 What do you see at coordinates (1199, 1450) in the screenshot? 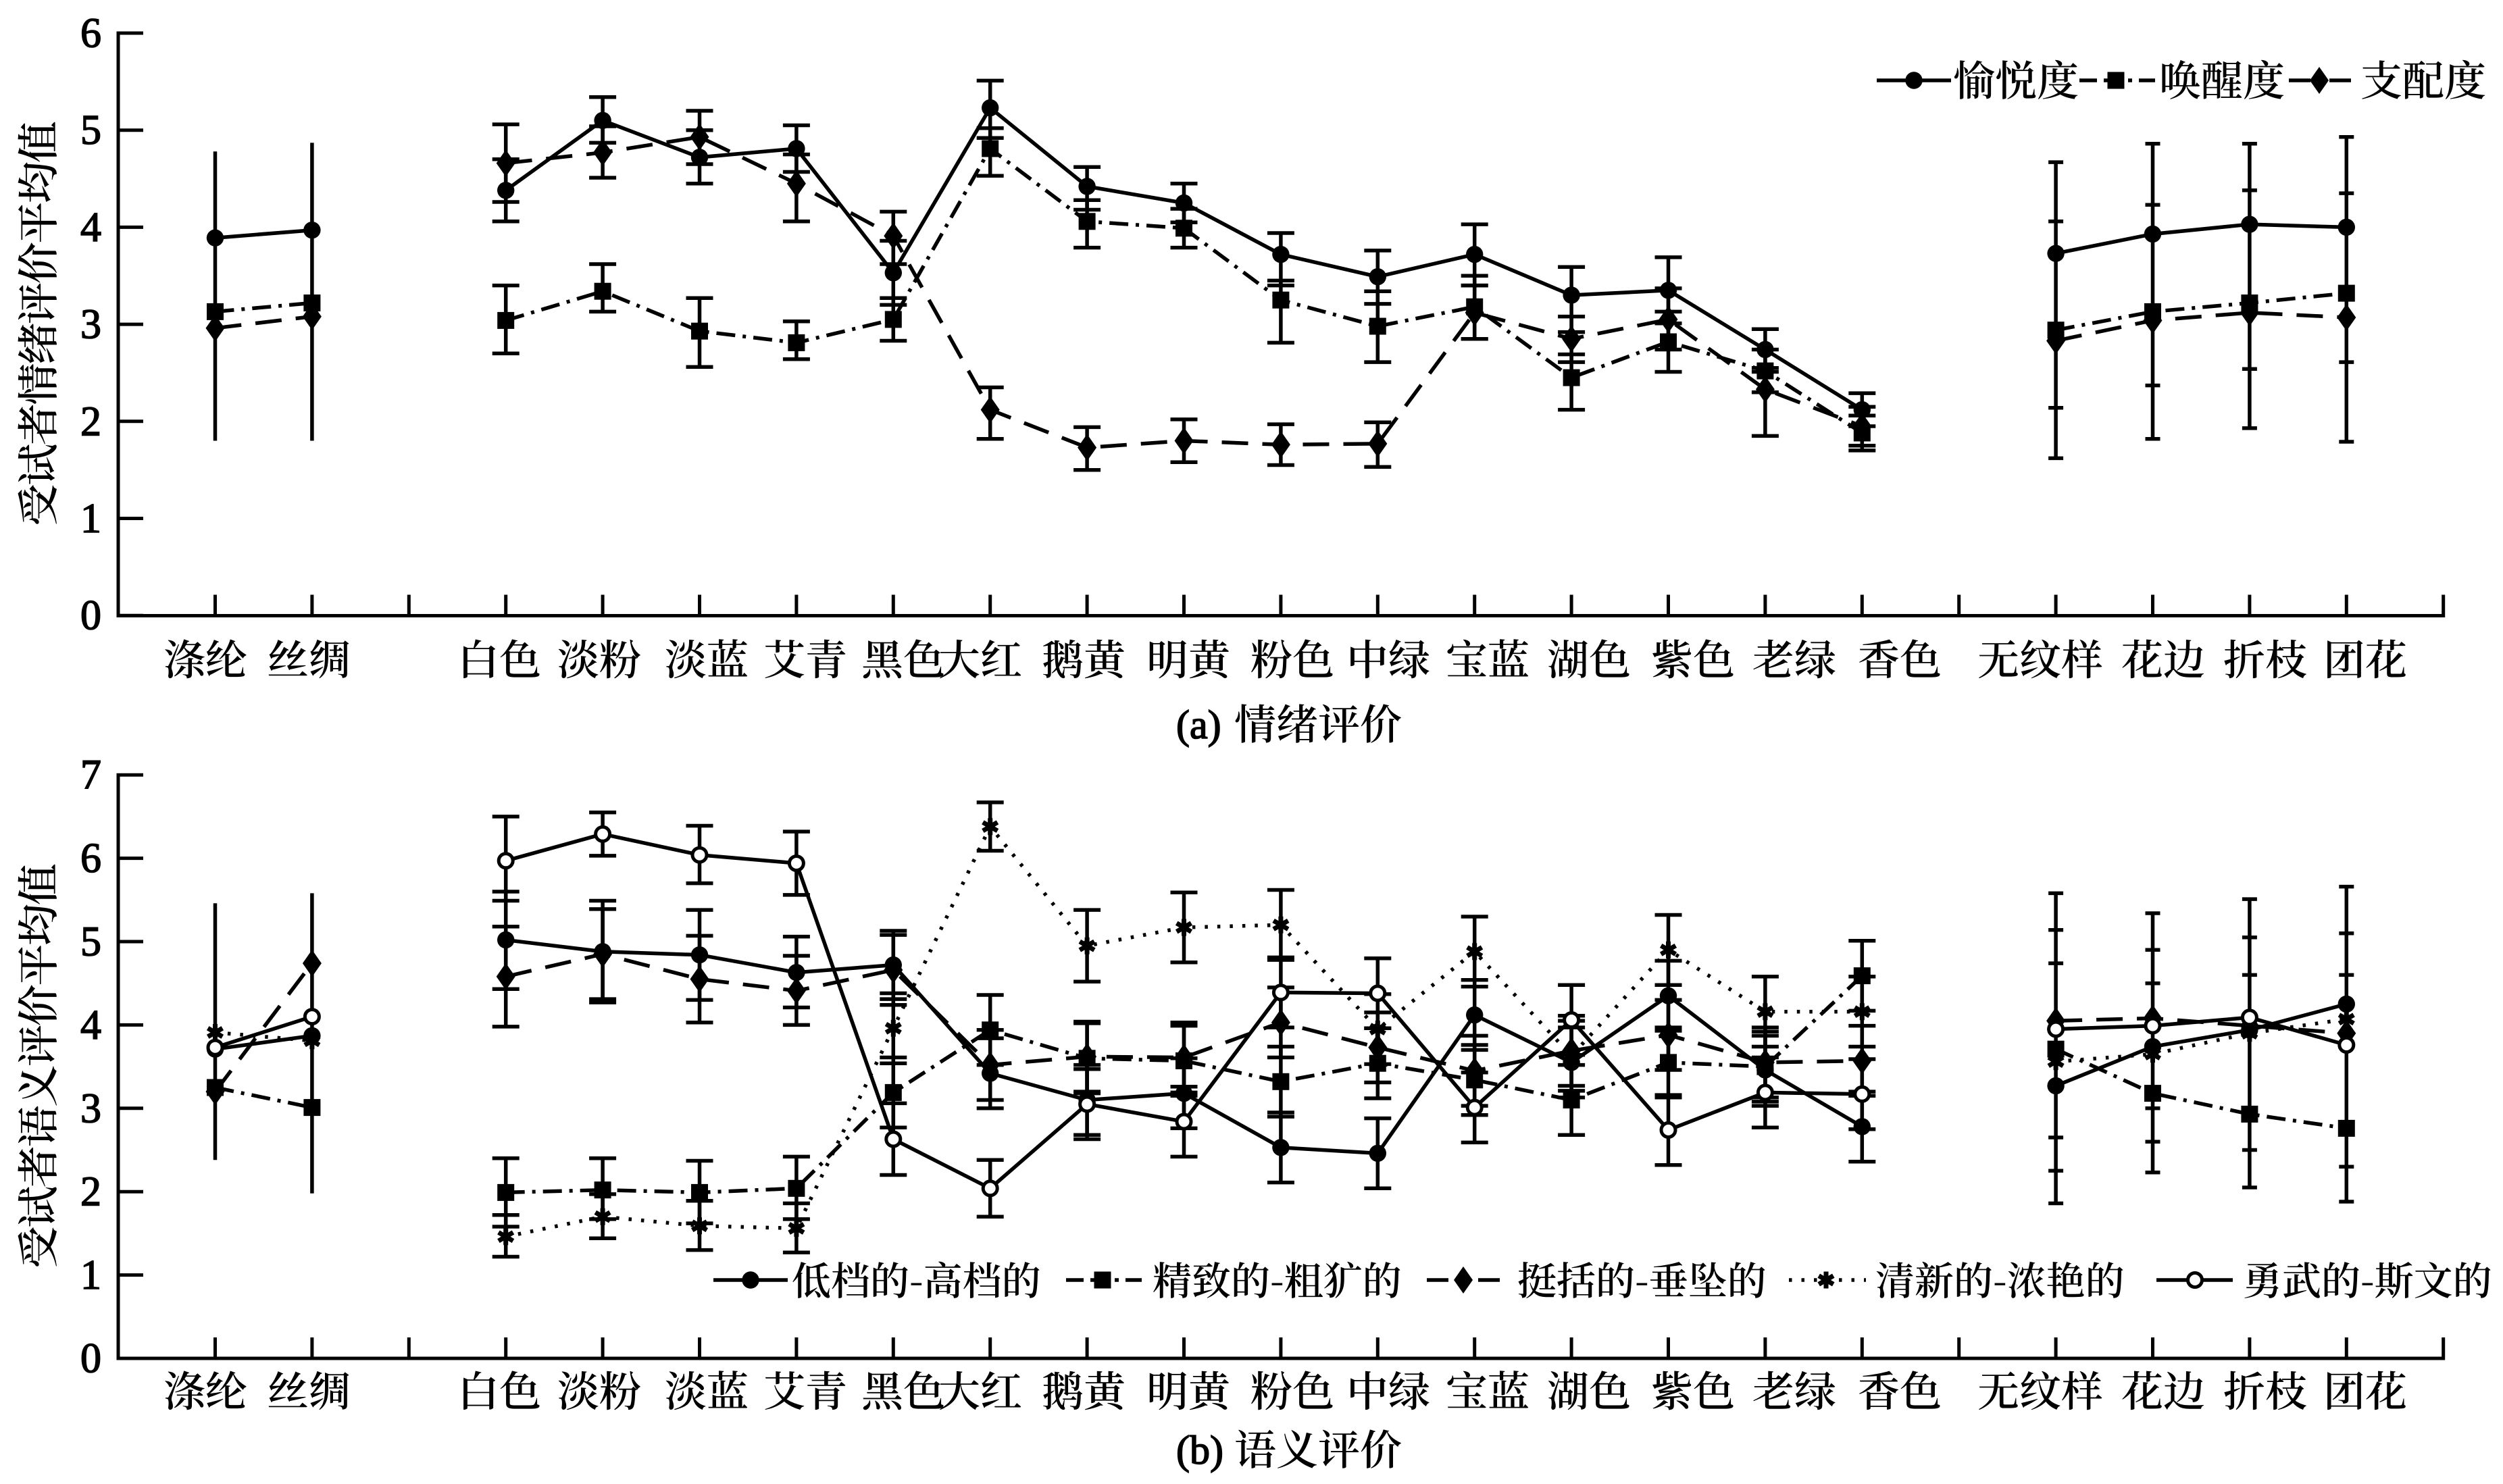
I see `svg-text: (b)` at bounding box center [1199, 1450].